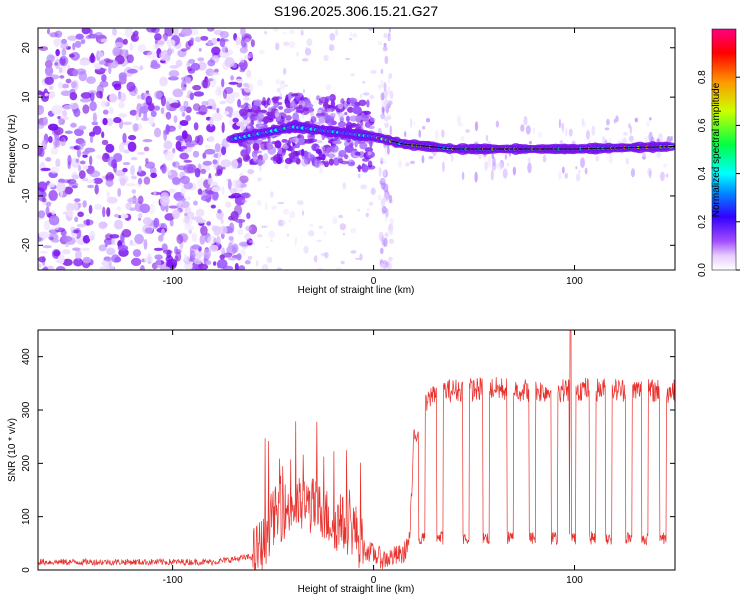 This screenshot has height=600, width=750. I want to click on colorbar-tick-label: 0.0, so click(702, 270).